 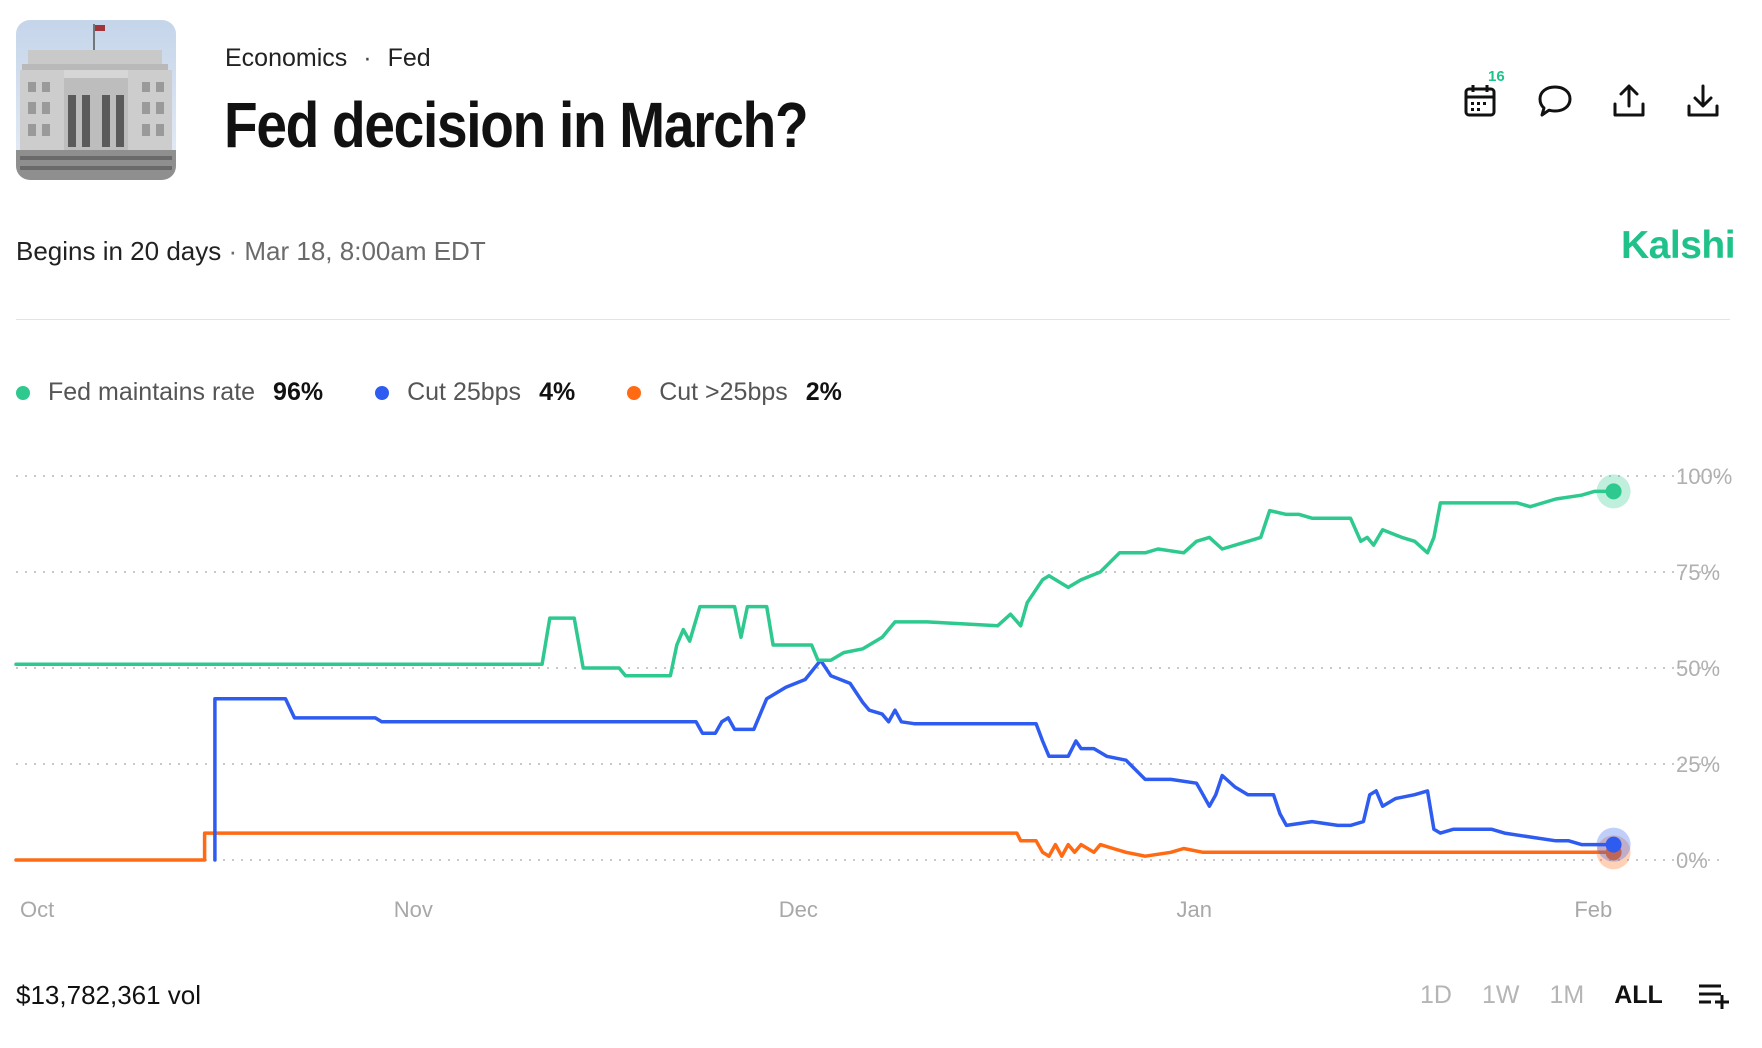 What do you see at coordinates (365, 251) in the screenshot?
I see `schedule-date: Mar 18, 8:00am EDT` at bounding box center [365, 251].